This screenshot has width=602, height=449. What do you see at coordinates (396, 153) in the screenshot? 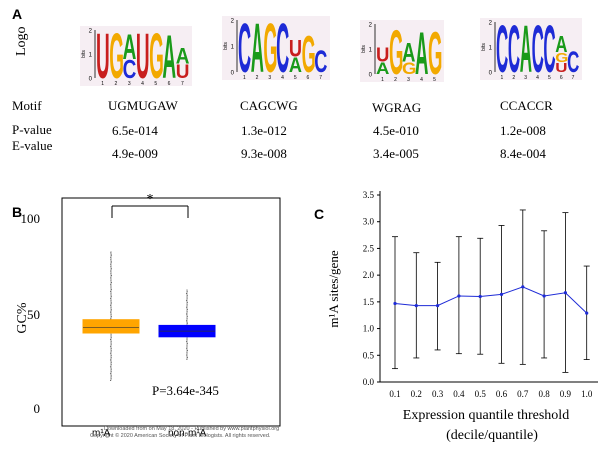
I see `motif-evalue-3: 3.4e-005` at bounding box center [396, 153].